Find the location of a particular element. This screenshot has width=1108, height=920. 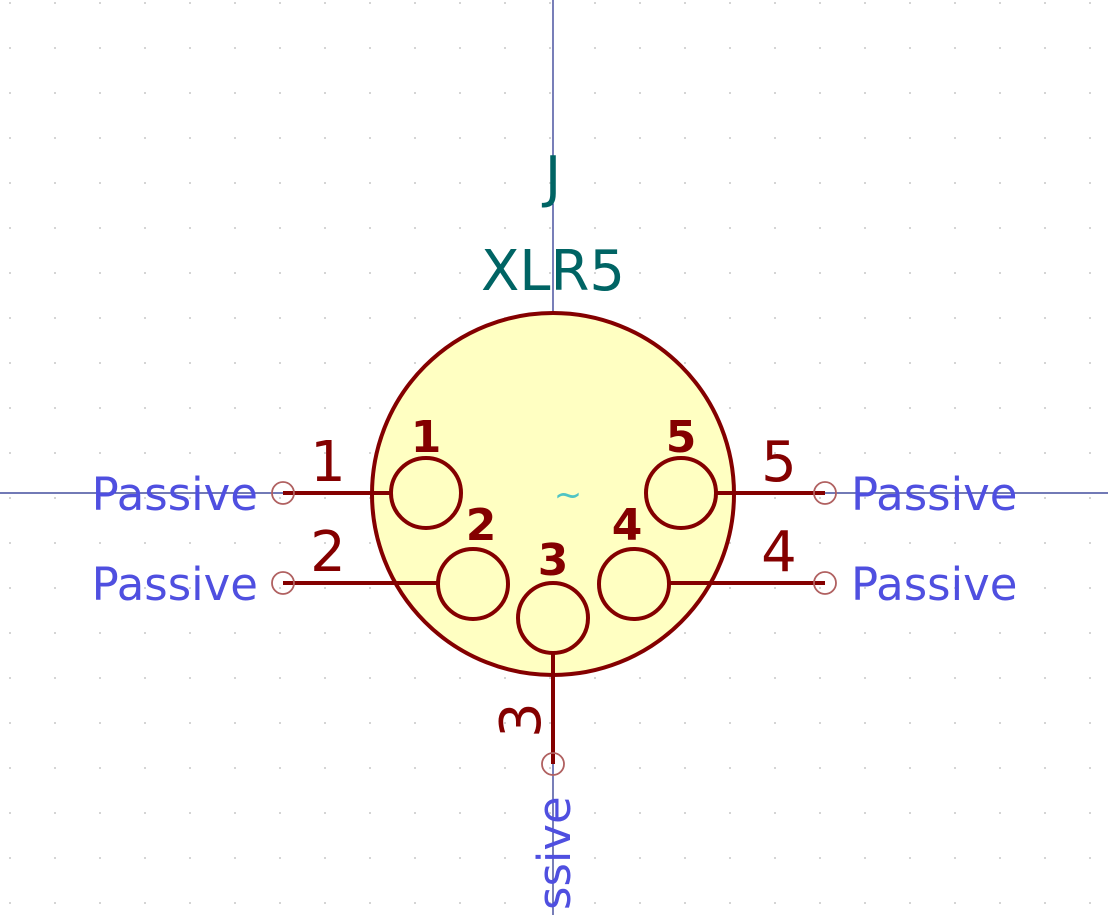

pin-5-end-marker is located at coordinates (825, 493).